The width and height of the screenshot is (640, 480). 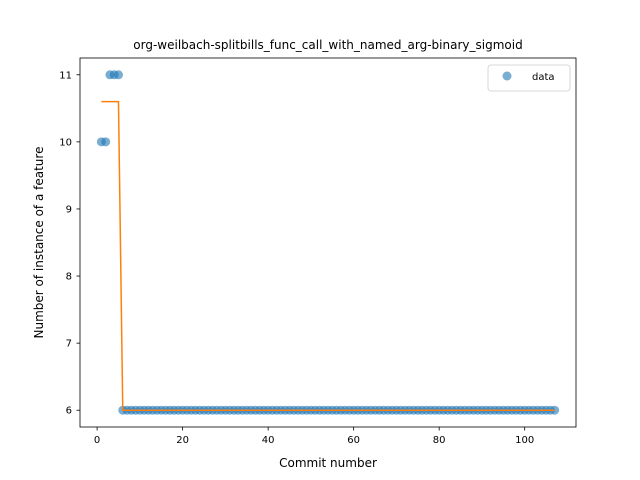 I want to click on y-tick-label: 6, so click(x=69, y=411).